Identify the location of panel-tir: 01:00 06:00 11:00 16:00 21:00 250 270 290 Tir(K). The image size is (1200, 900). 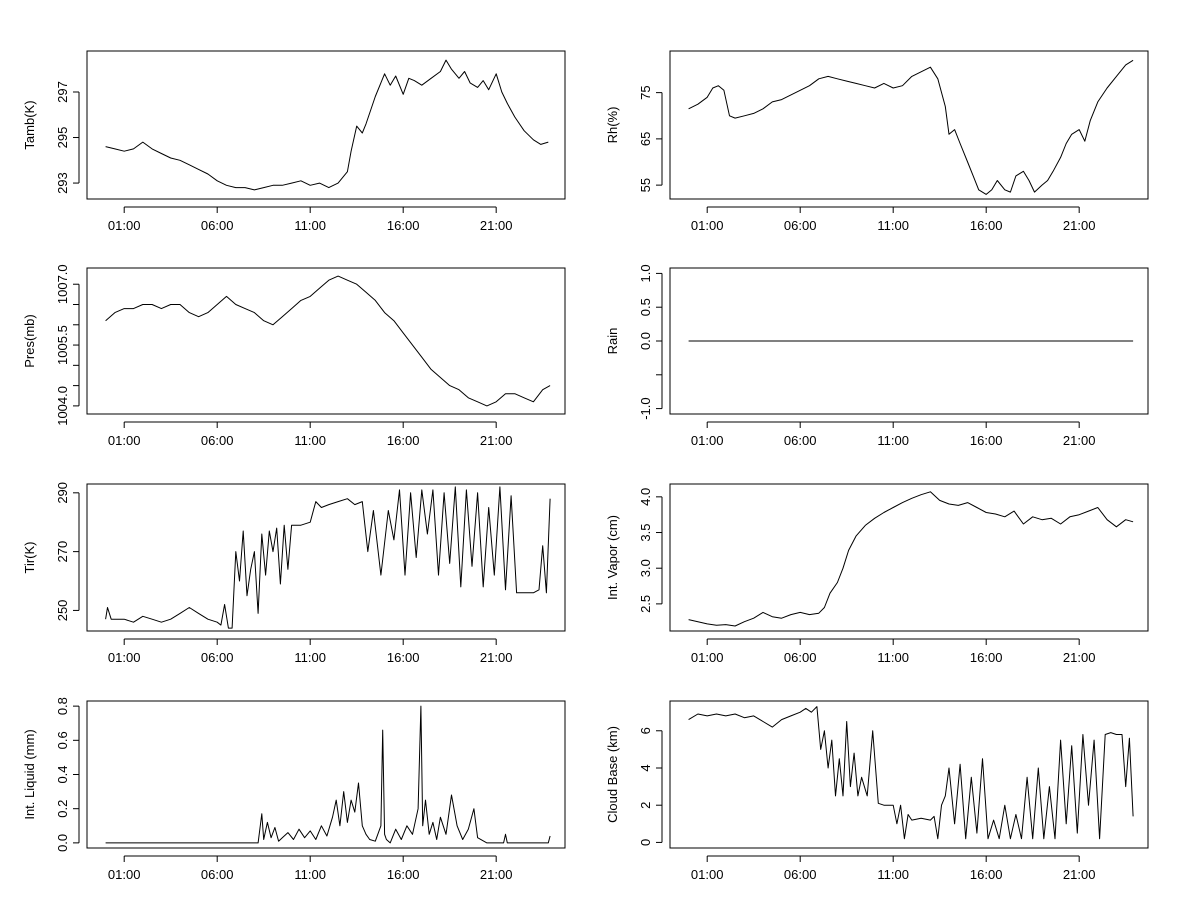
(294, 573).